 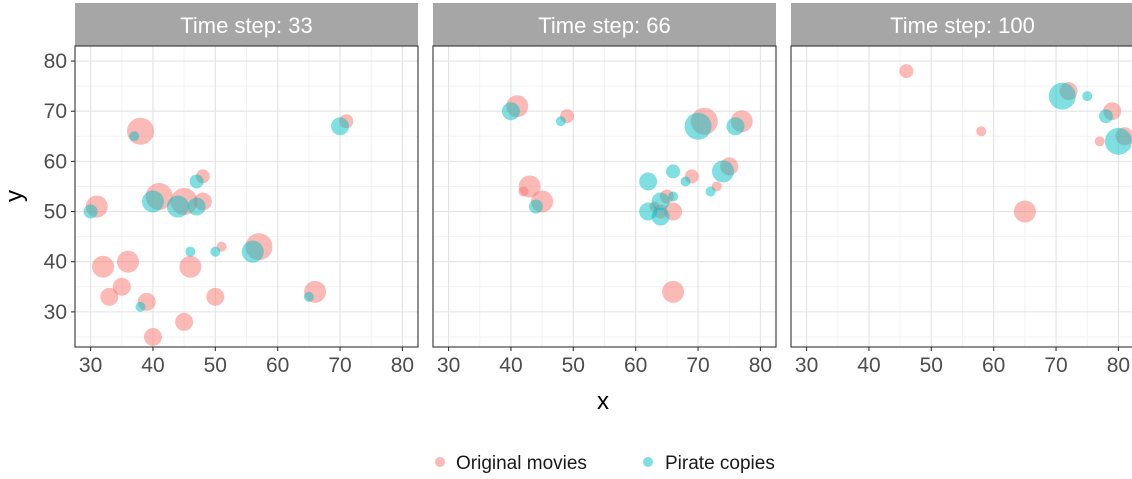 I want to click on legend-label: Original movies, so click(x=521, y=463).